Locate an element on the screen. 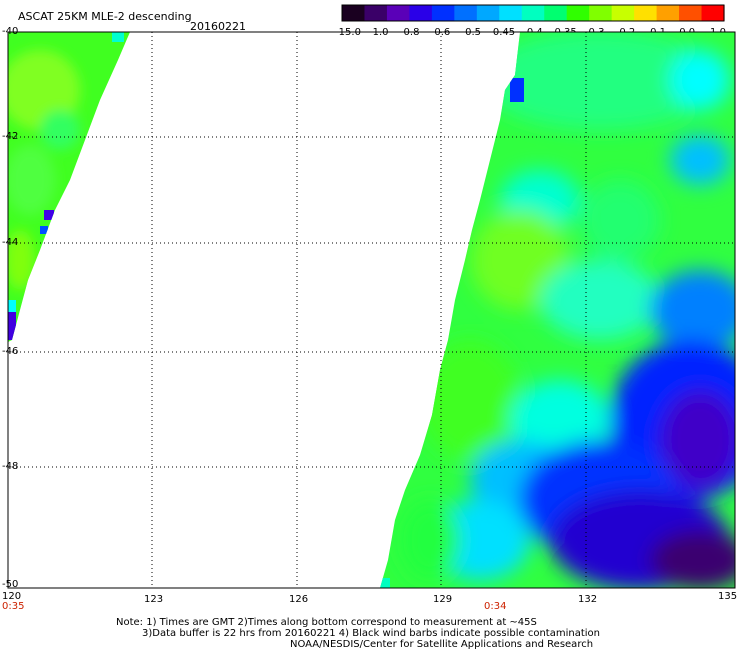 The height and width of the screenshot is (651, 740). lon-label: 126 is located at coordinates (299, 599).